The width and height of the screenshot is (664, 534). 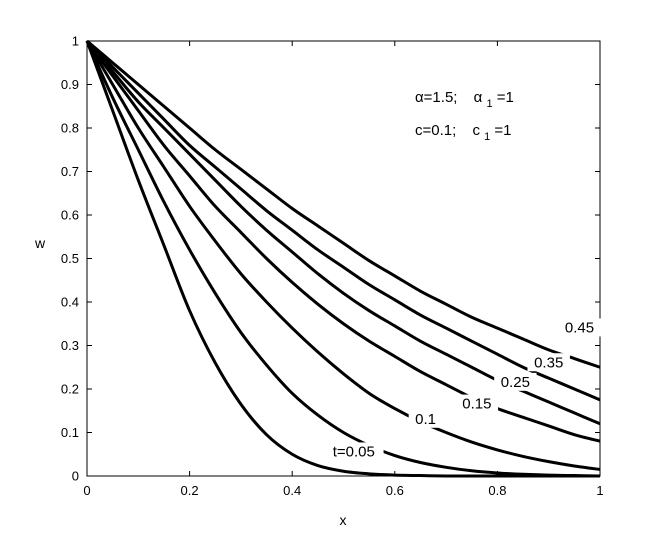 I want to click on y-tick-label: 0.5, so click(x=70, y=258).